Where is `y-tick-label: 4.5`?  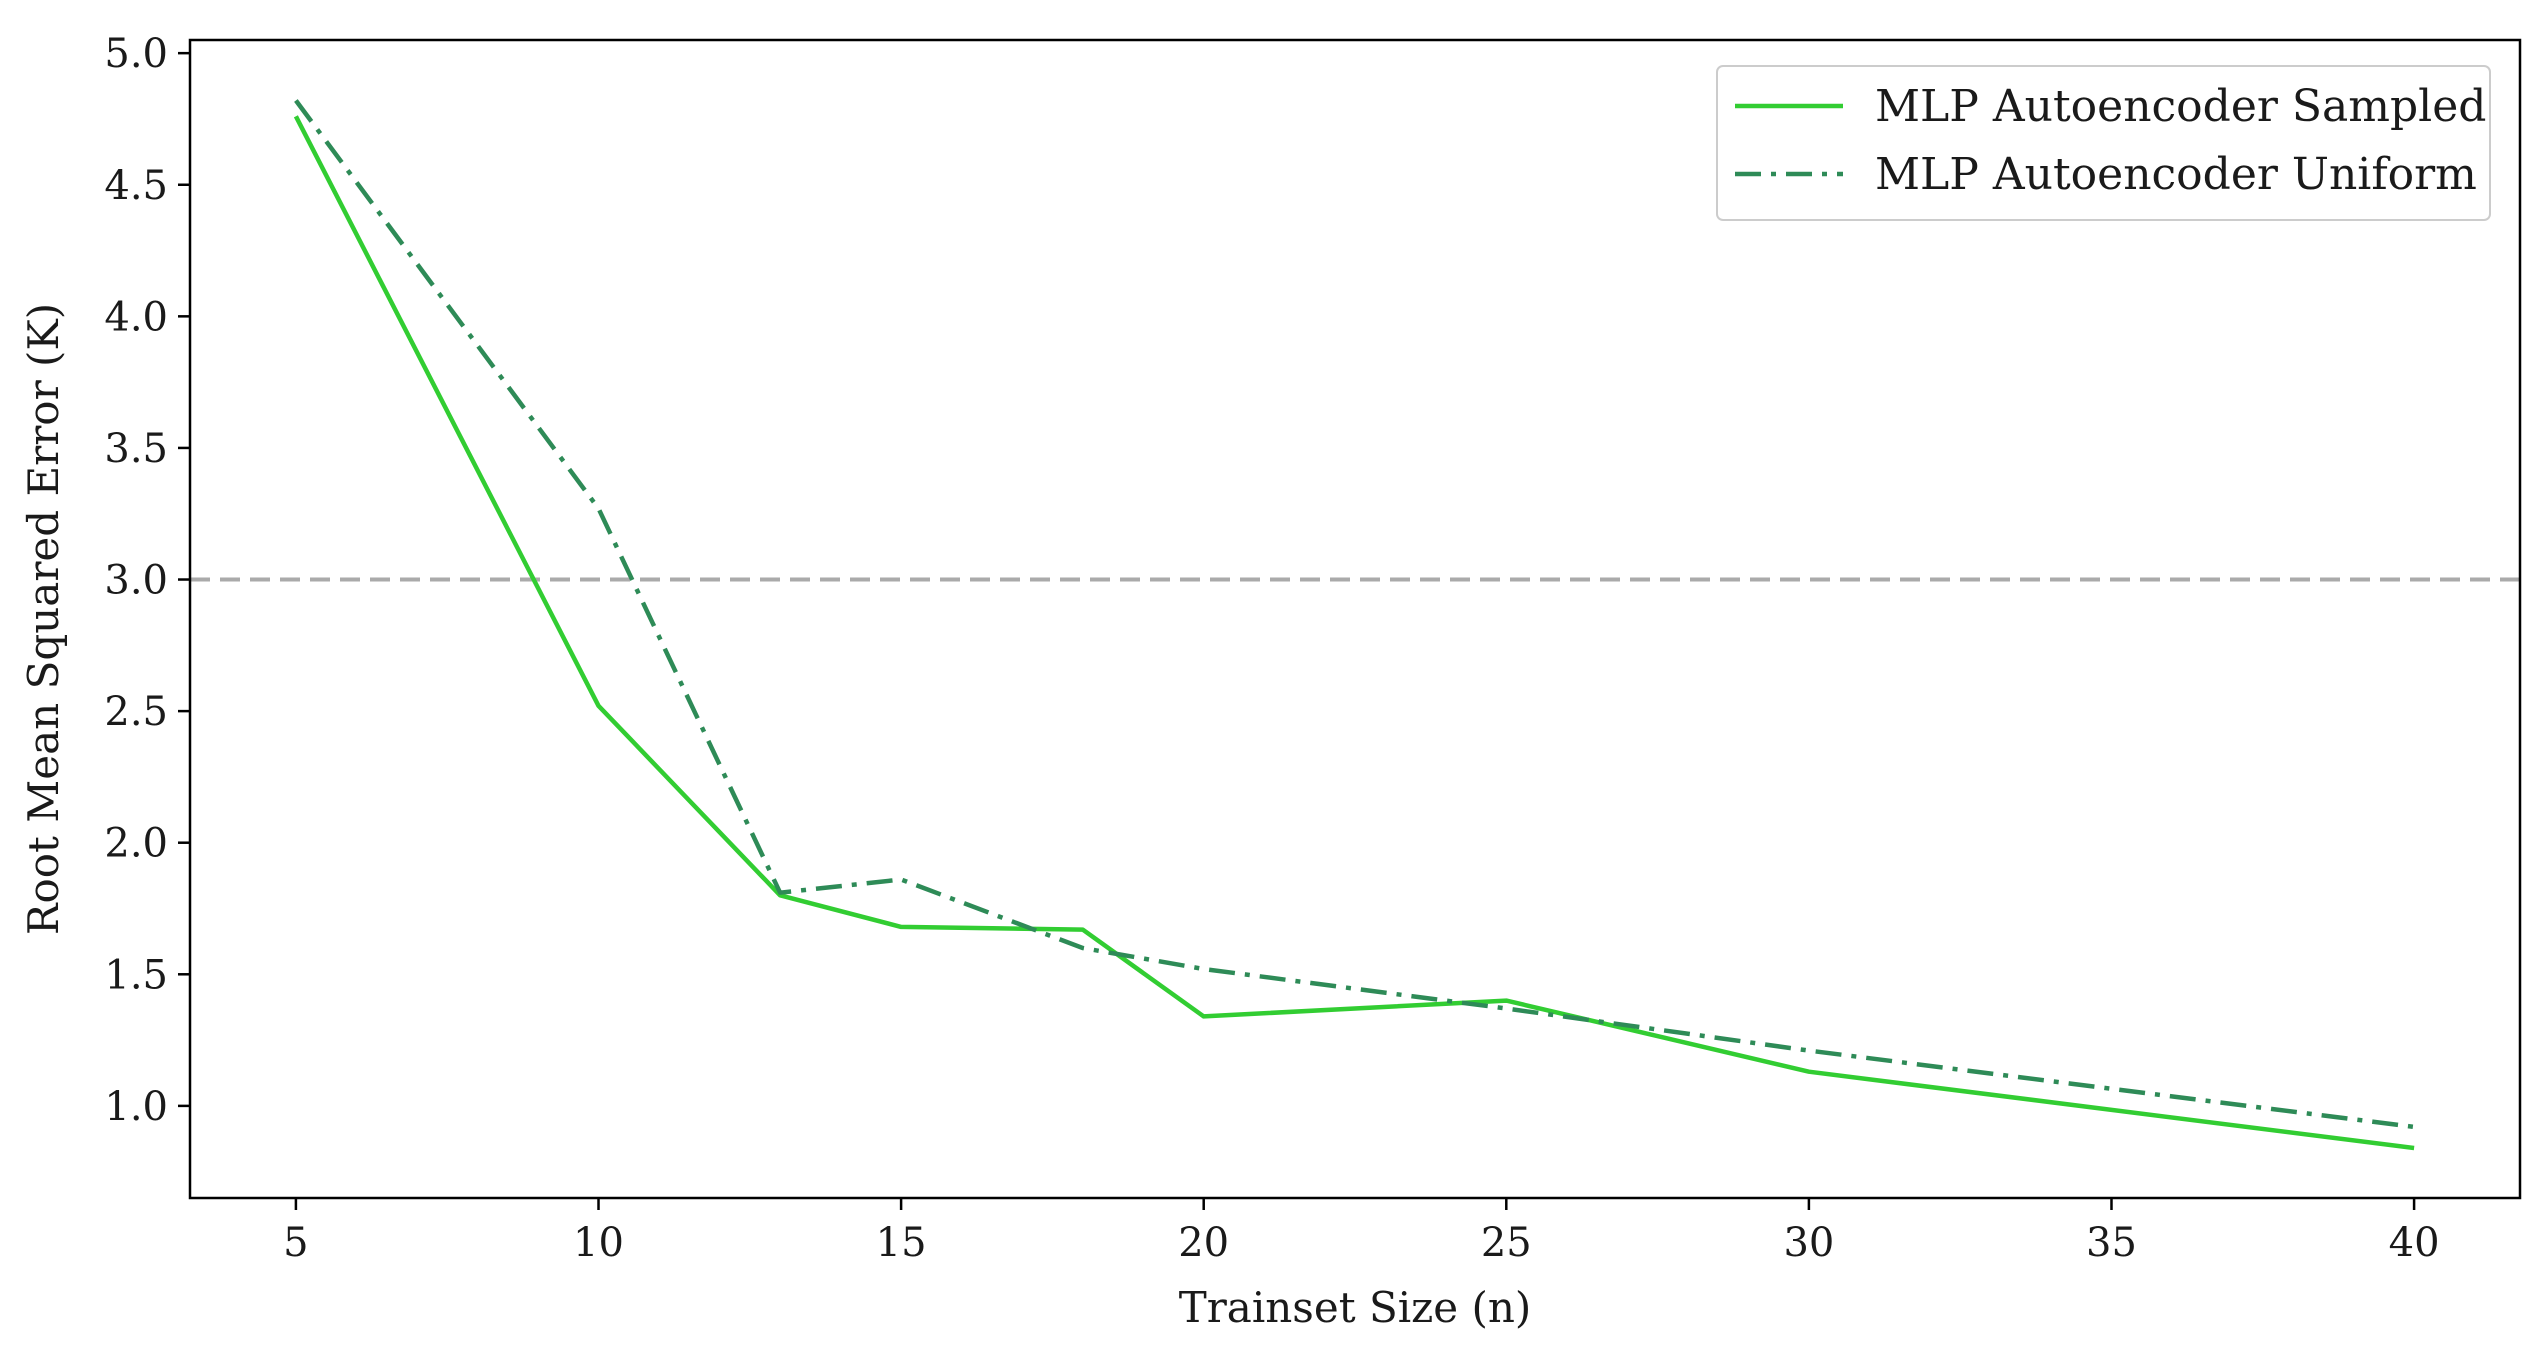
y-tick-label: 4.5 is located at coordinates (136, 186).